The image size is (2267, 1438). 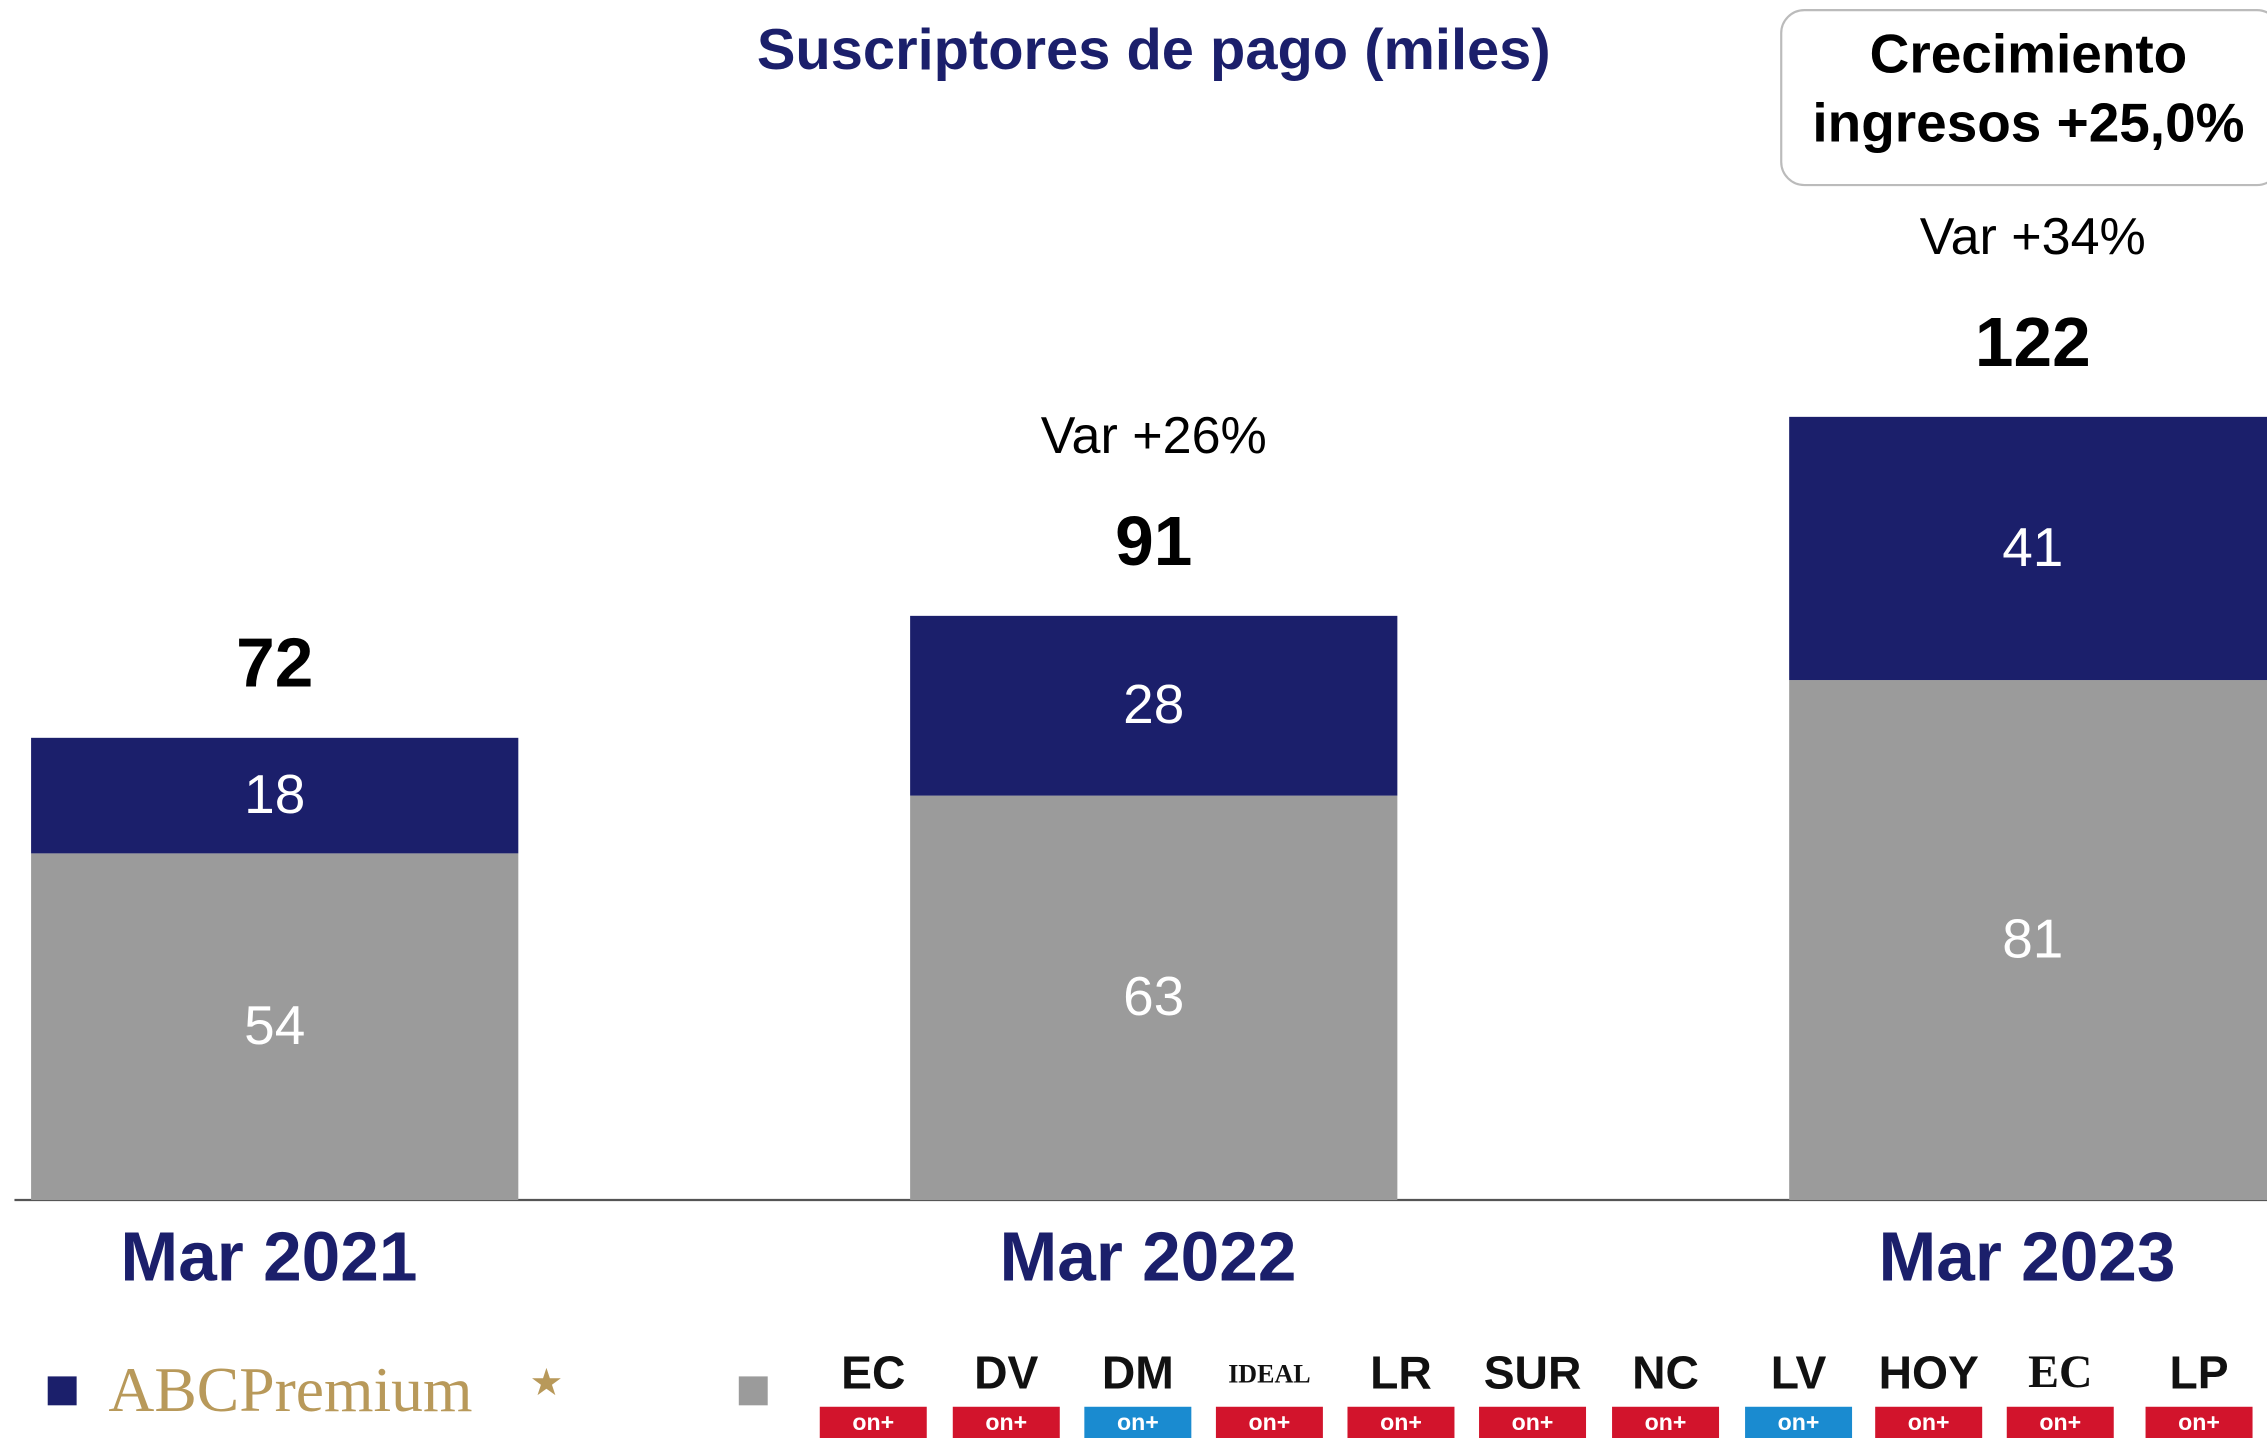 What do you see at coordinates (1147, 1257) in the screenshot?
I see `x-tick-label: Mar 2022` at bounding box center [1147, 1257].